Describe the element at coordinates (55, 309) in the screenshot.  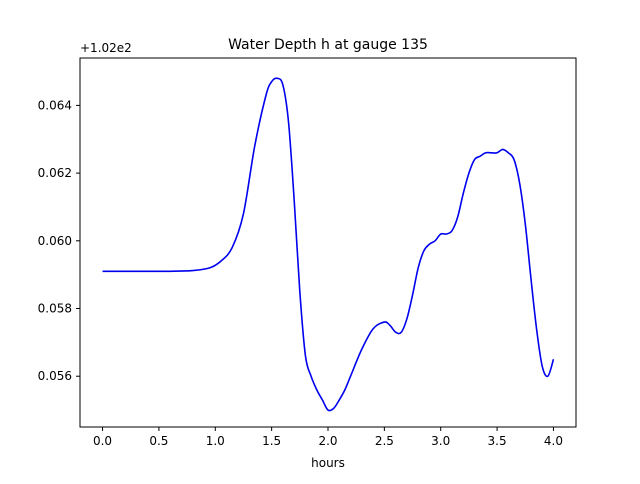
I see `y-tick-label: 0.058` at that location.